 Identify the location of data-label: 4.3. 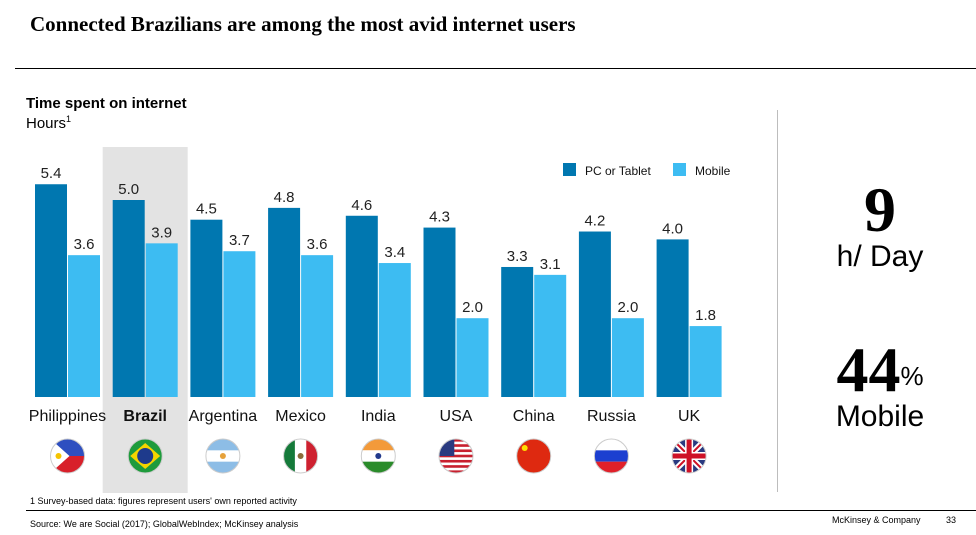
(439, 217).